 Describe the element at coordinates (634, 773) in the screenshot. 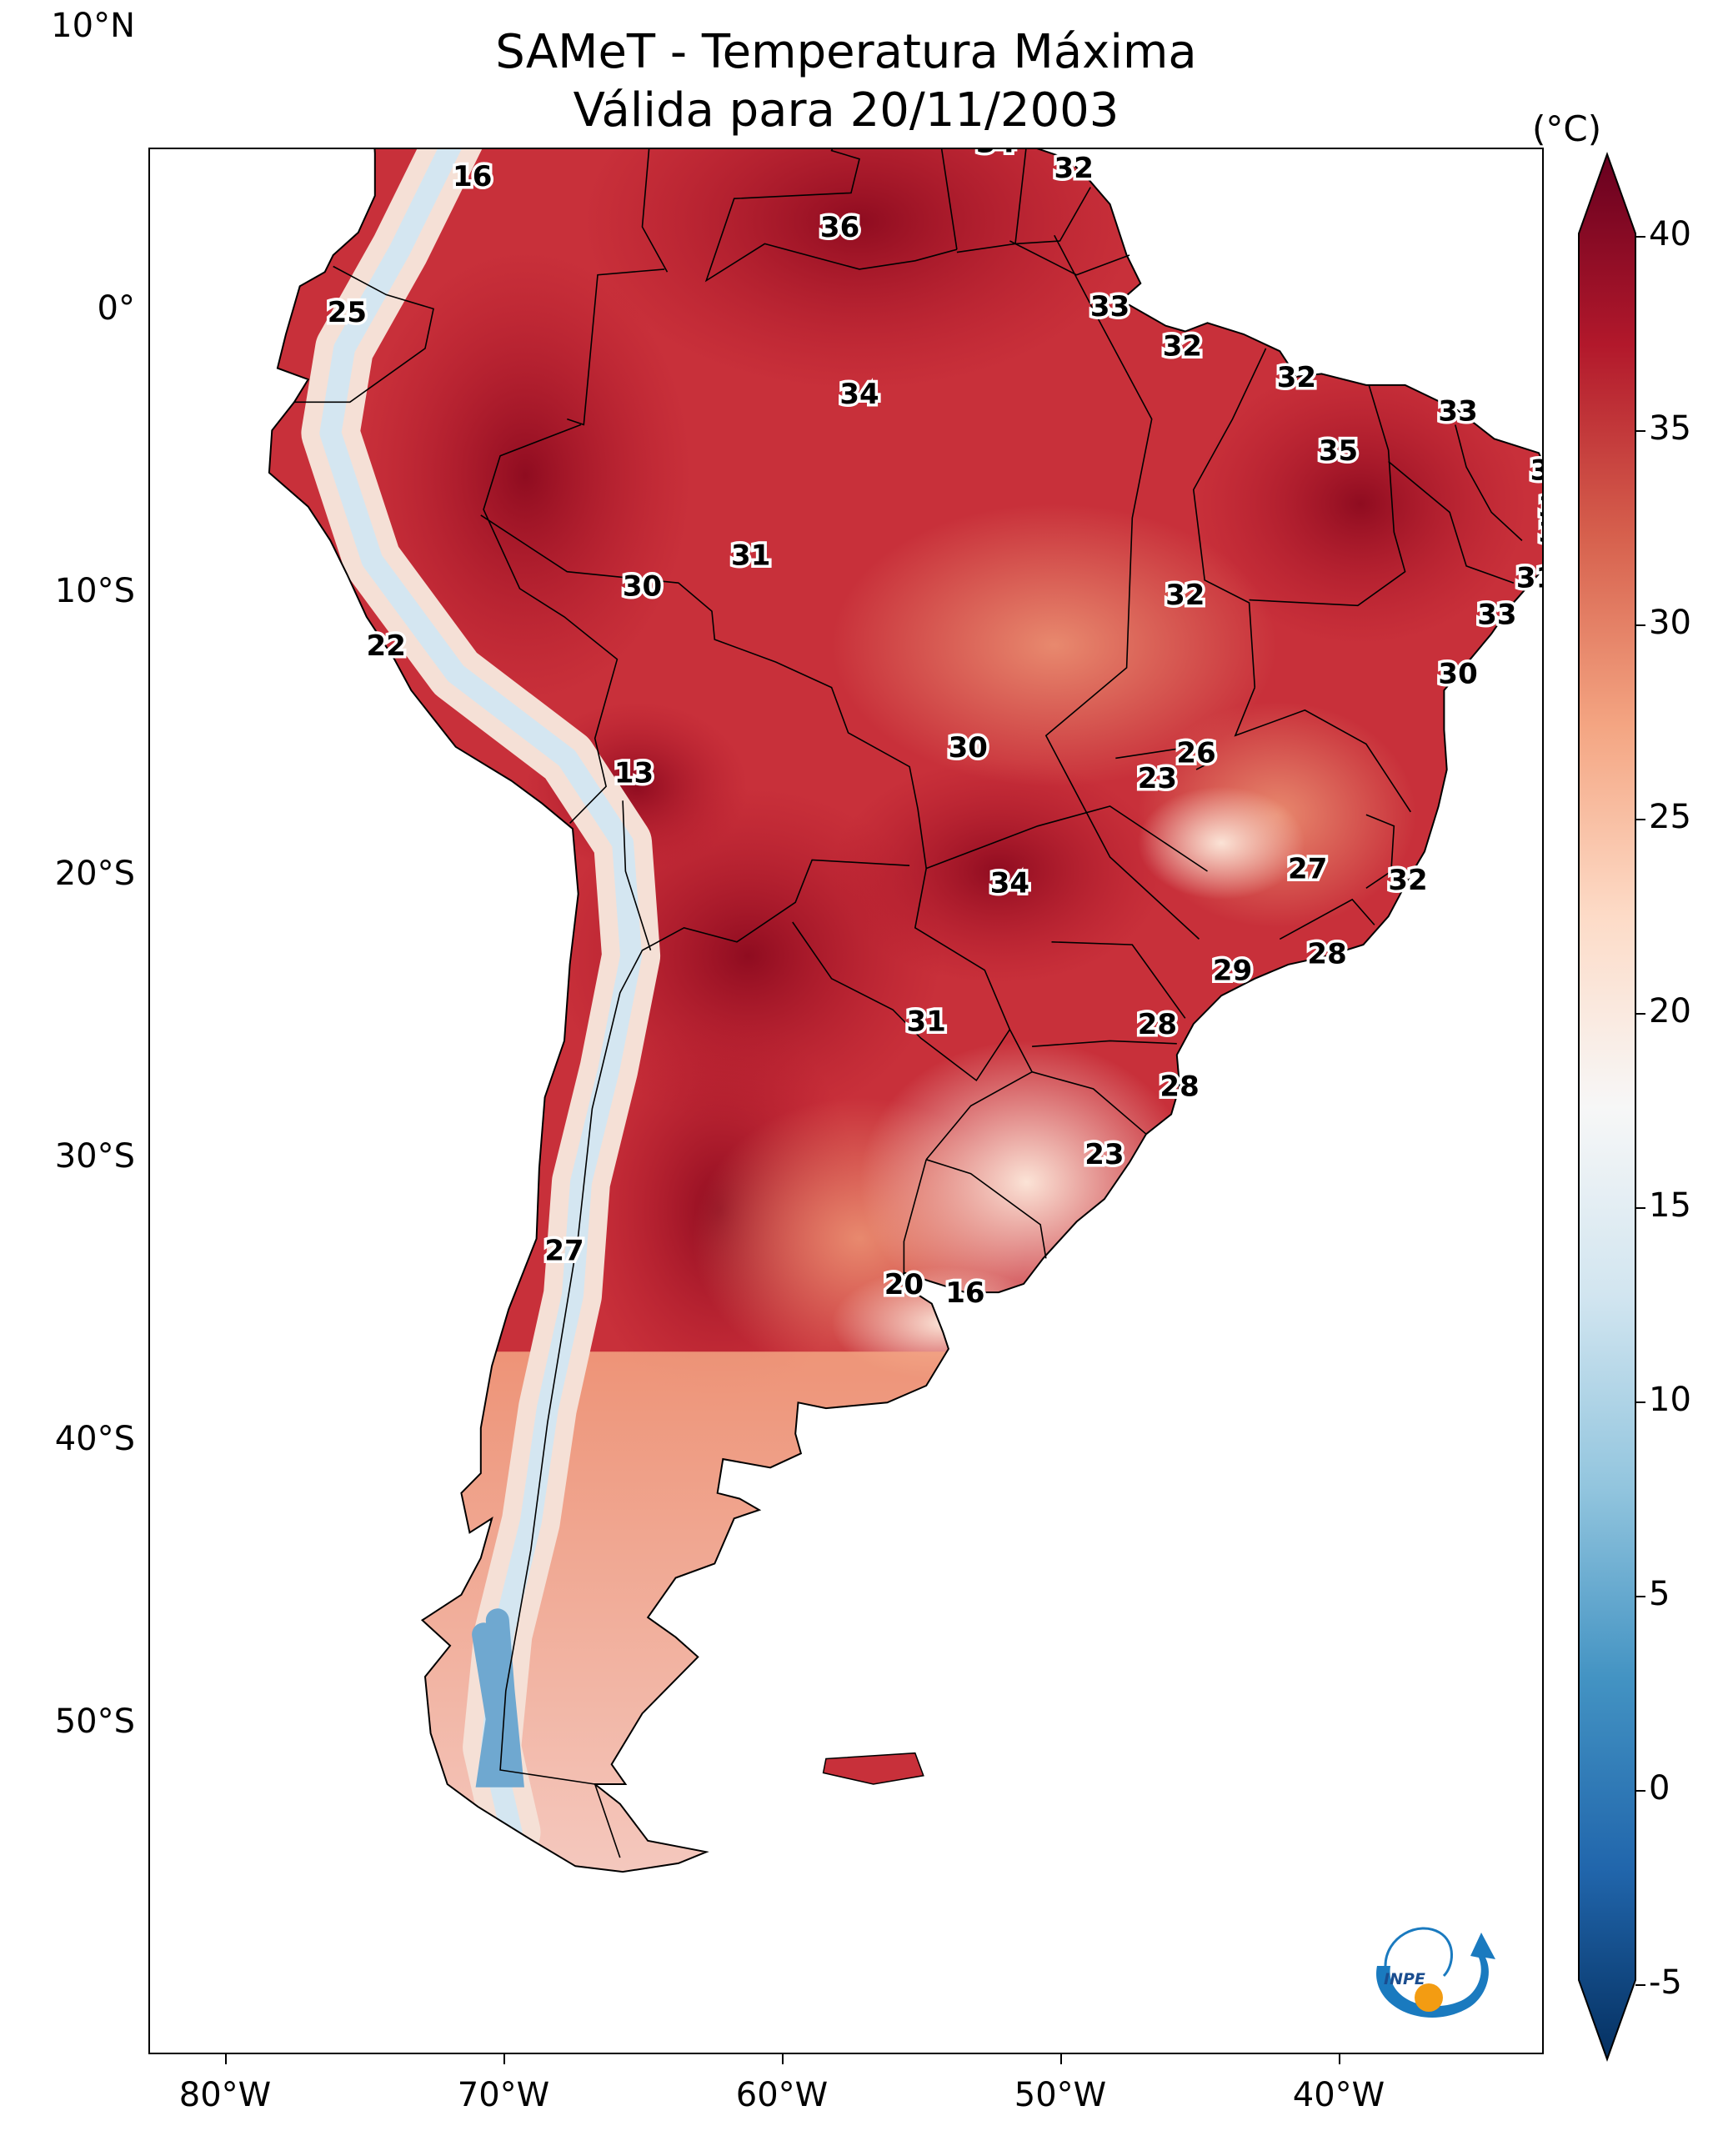

I see `value-label: 13` at that location.